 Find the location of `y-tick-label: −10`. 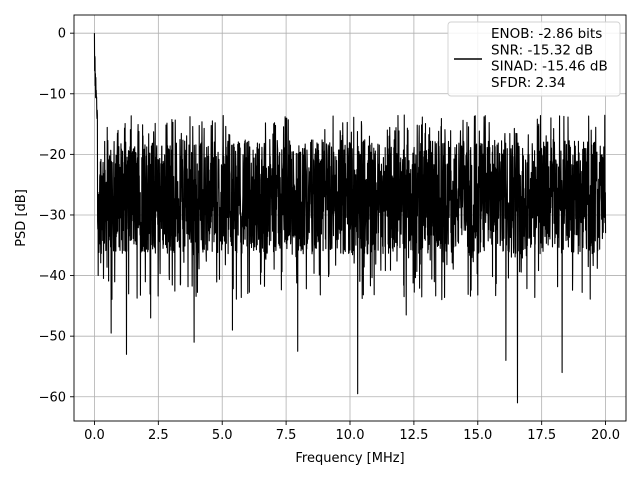

y-tick-label: −10 is located at coordinates (52, 94).